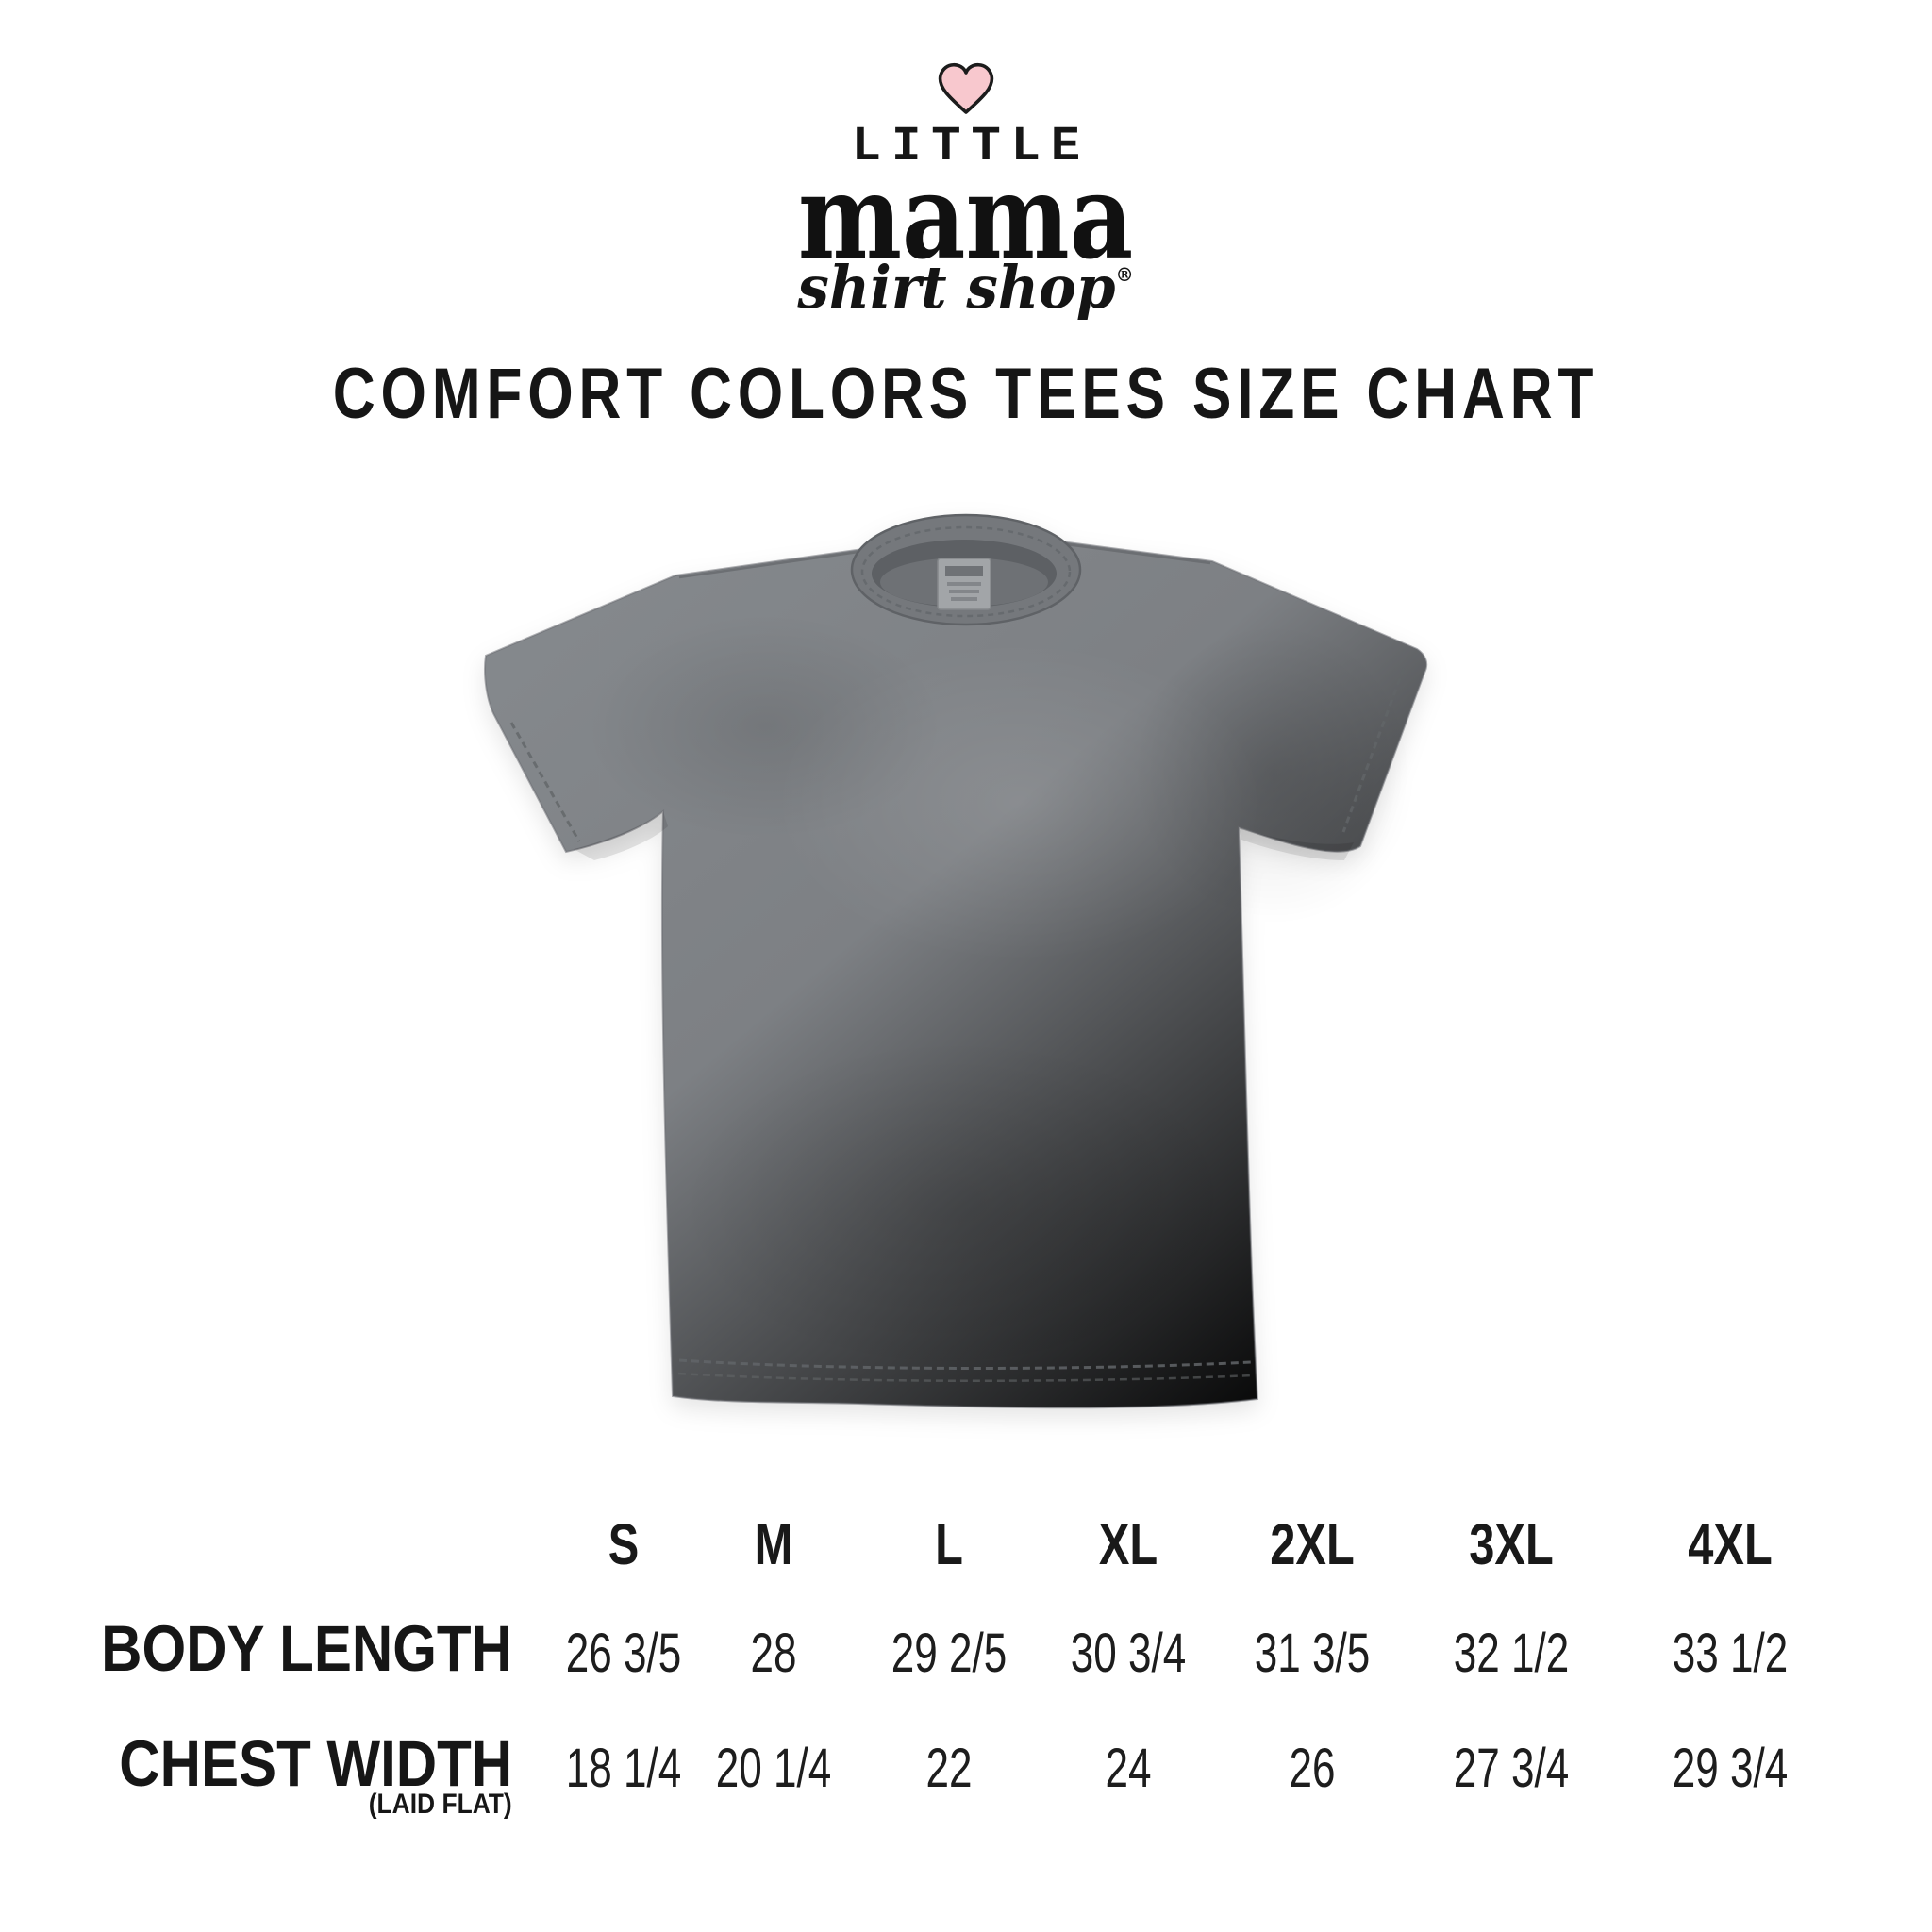 The height and width of the screenshot is (1932, 1932). Describe the element at coordinates (623, 1768) in the screenshot. I see `chest-width-s: 18 1/4` at that location.